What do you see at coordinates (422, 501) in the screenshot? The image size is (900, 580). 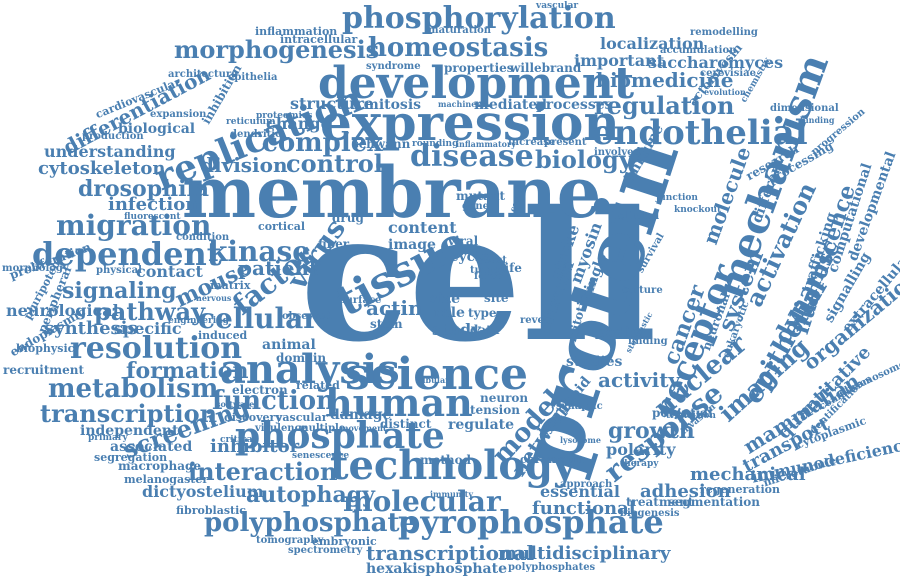 I see `word-molecular: molecular` at bounding box center [422, 501].